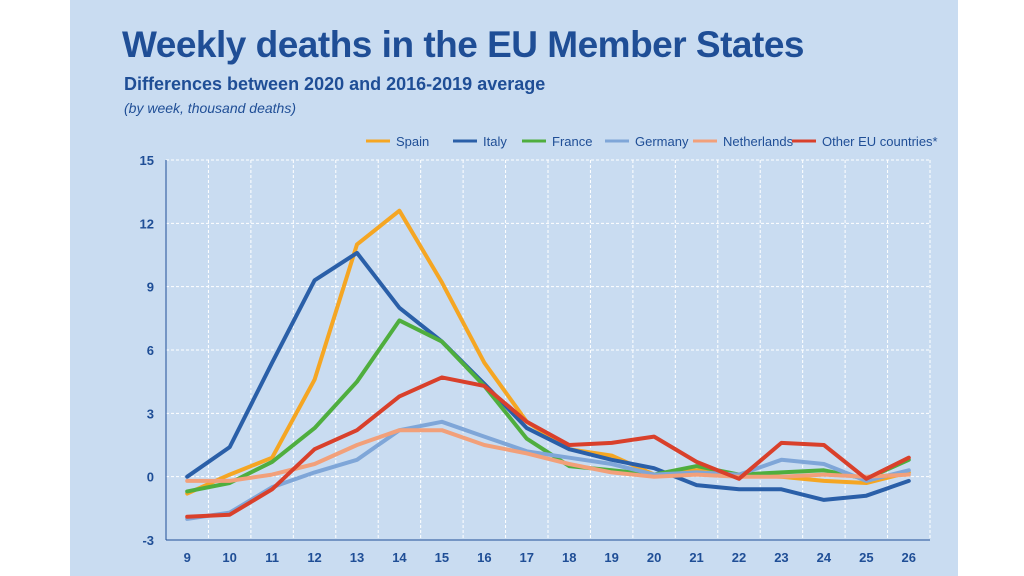 Image resolution: width=1024 pixels, height=576 pixels. I want to click on x-tick-label: 10, so click(229, 557).